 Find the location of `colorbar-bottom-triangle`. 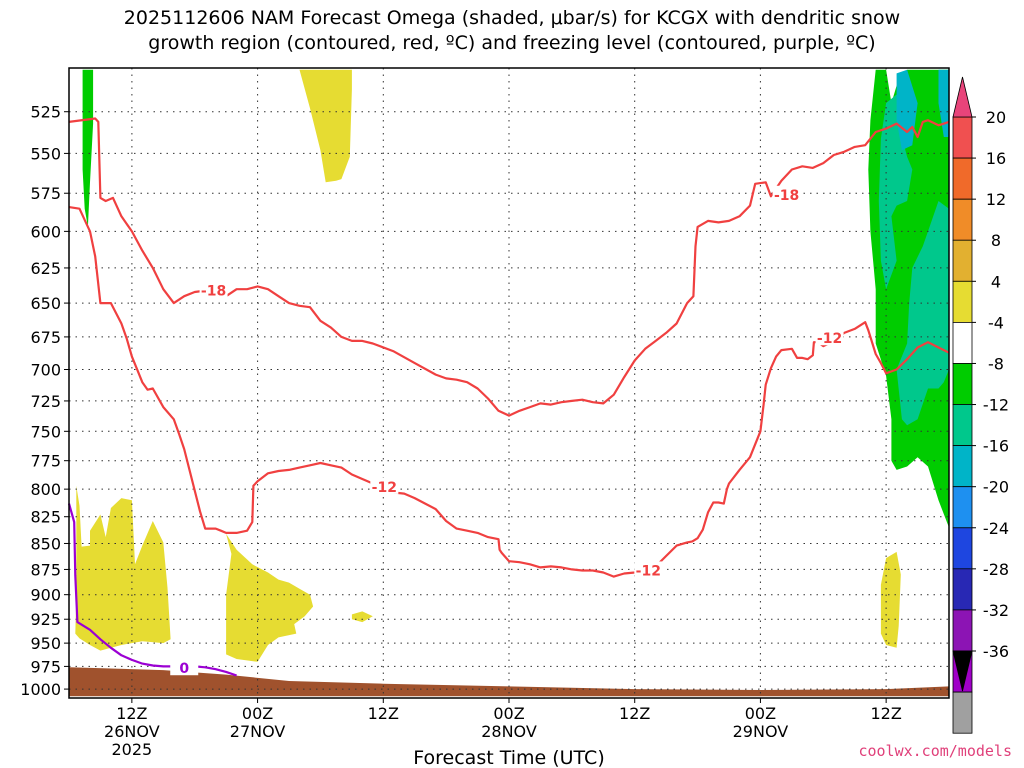

colorbar-bottom-triangle is located at coordinates (962, 671).